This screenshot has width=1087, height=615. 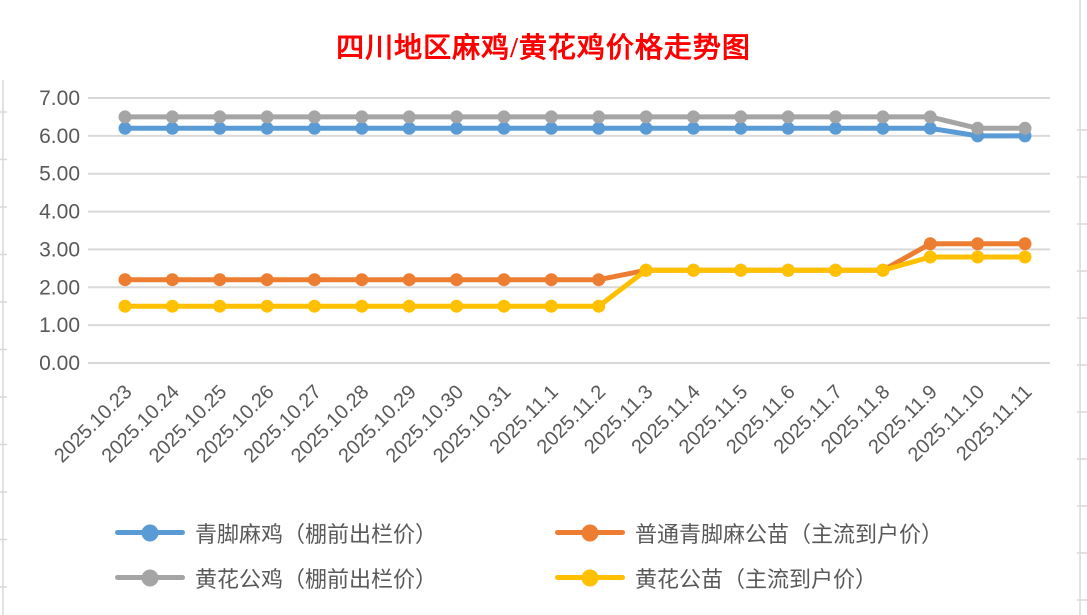 I want to click on legend-item-huanghua-gongji: 黄花公鸡（棚前出栏价）, so click(x=335, y=578).